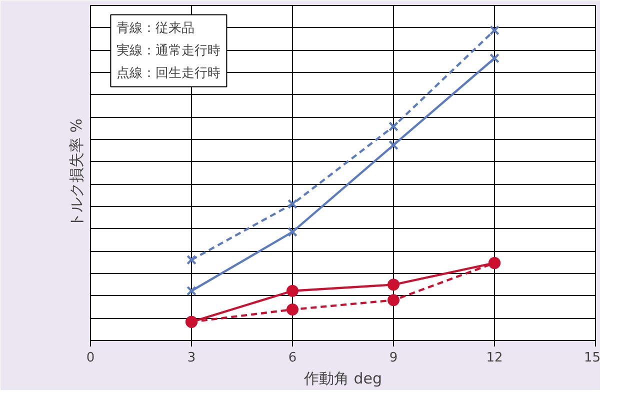  What do you see at coordinates (90, 358) in the screenshot?
I see `x-tick-label: 0` at bounding box center [90, 358].